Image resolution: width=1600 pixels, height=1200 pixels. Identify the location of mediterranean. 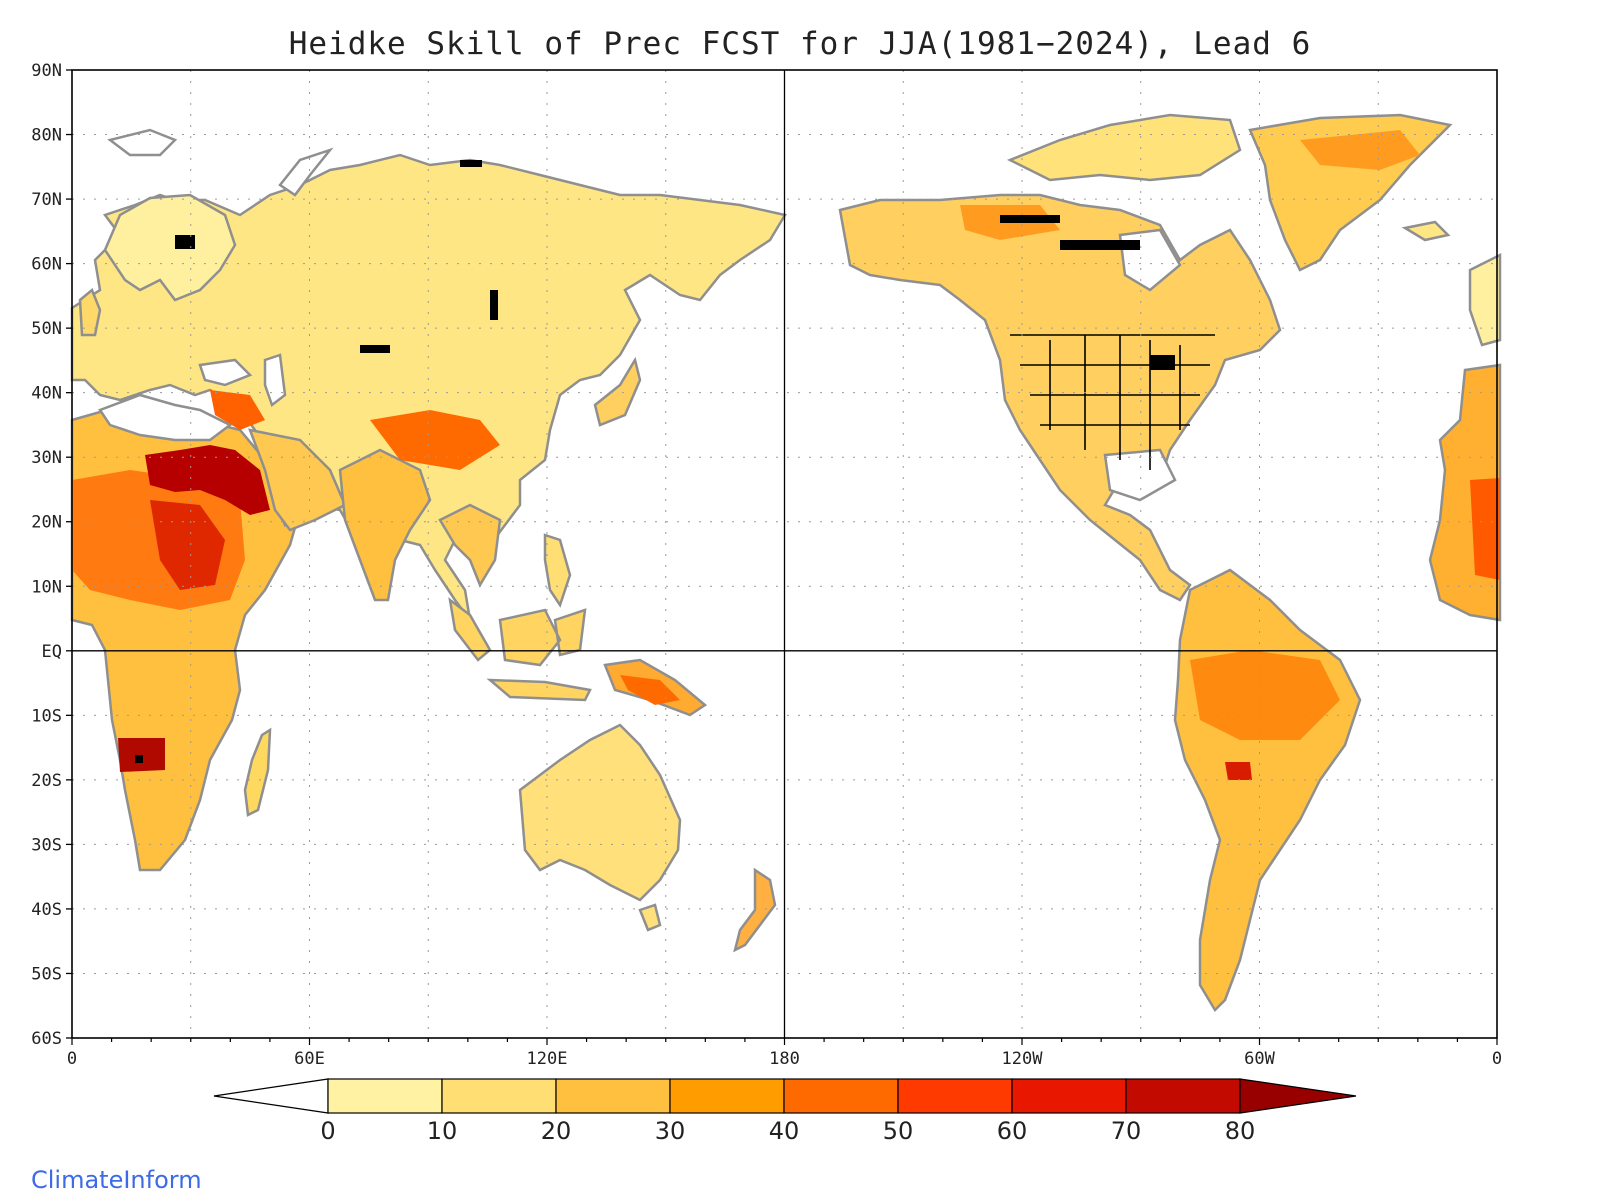
(165, 417).